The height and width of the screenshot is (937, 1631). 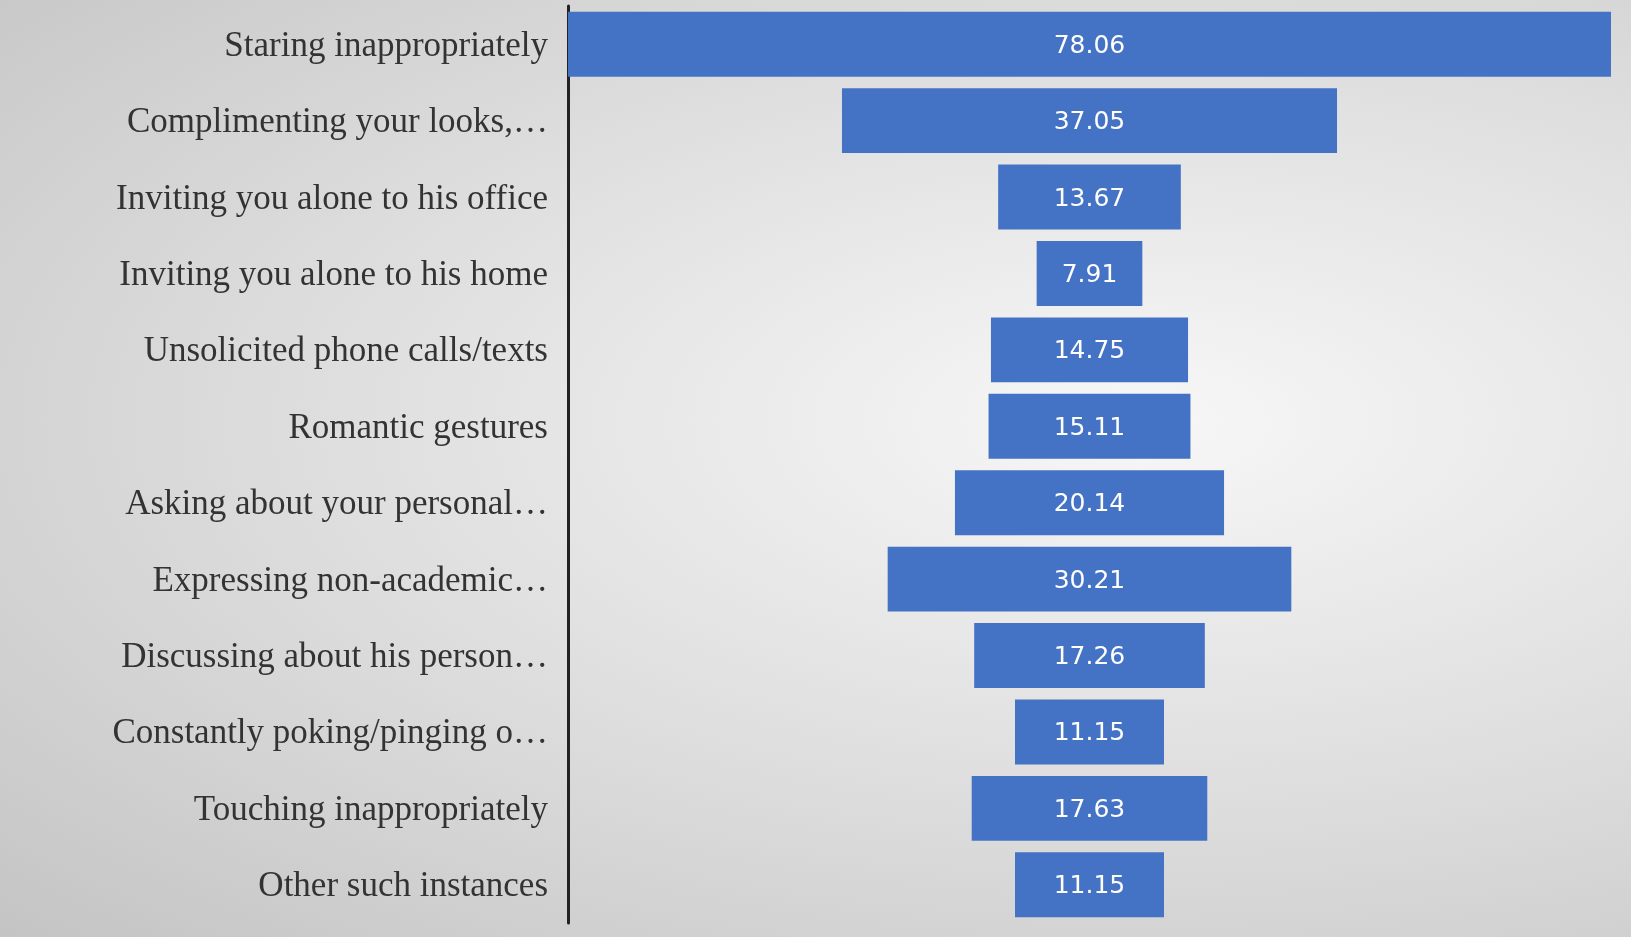 I want to click on category-label: Staring inappropriately, so click(x=386, y=44).